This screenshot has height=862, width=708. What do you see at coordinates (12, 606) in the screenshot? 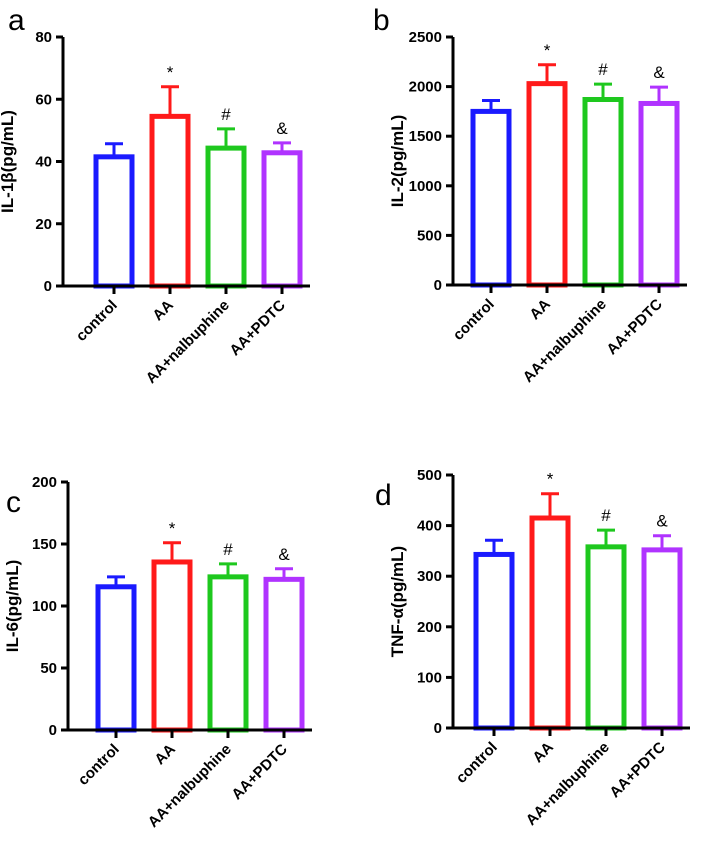
I see `y-axis-label: IL-6(pg/mL)` at bounding box center [12, 606].